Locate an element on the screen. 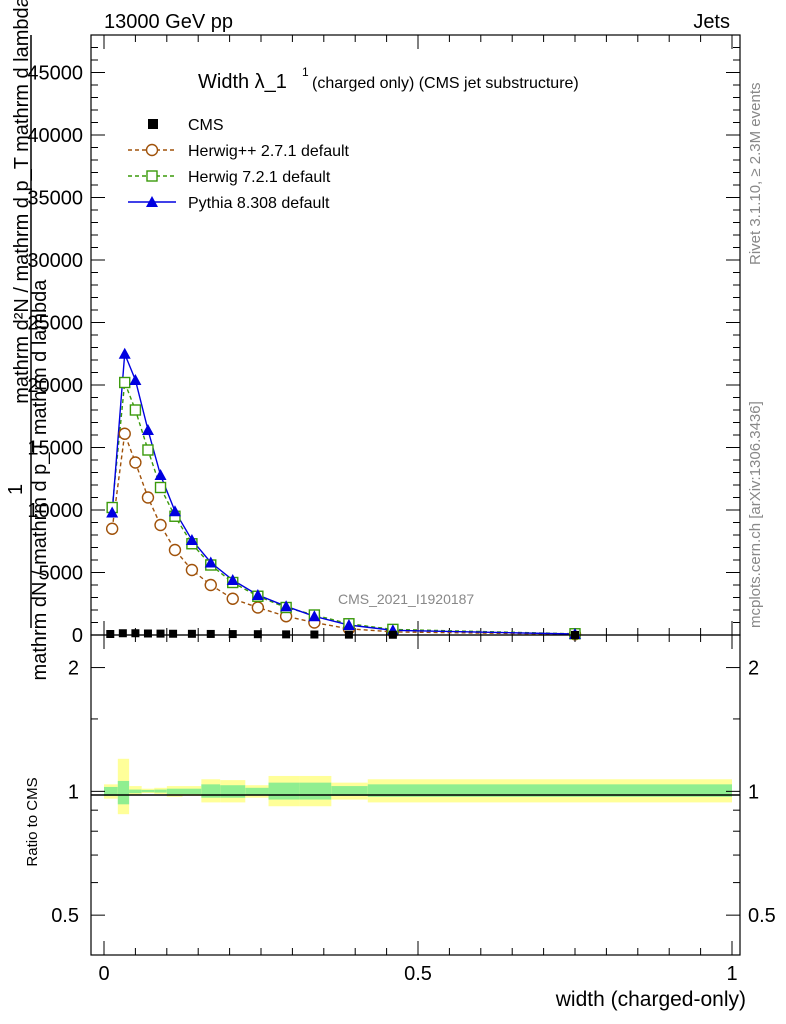 The width and height of the screenshot is (786, 1024). main-y-tick-label: 45000 is located at coordinates (55, 74).